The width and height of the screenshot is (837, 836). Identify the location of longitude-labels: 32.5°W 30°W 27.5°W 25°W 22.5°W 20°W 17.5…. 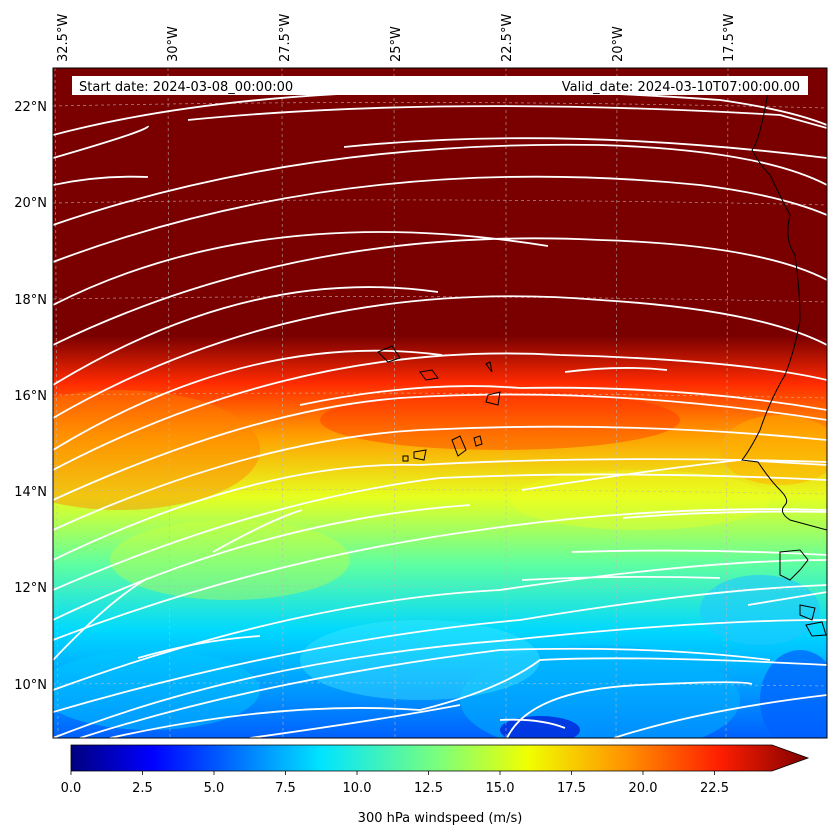
(396, 38).